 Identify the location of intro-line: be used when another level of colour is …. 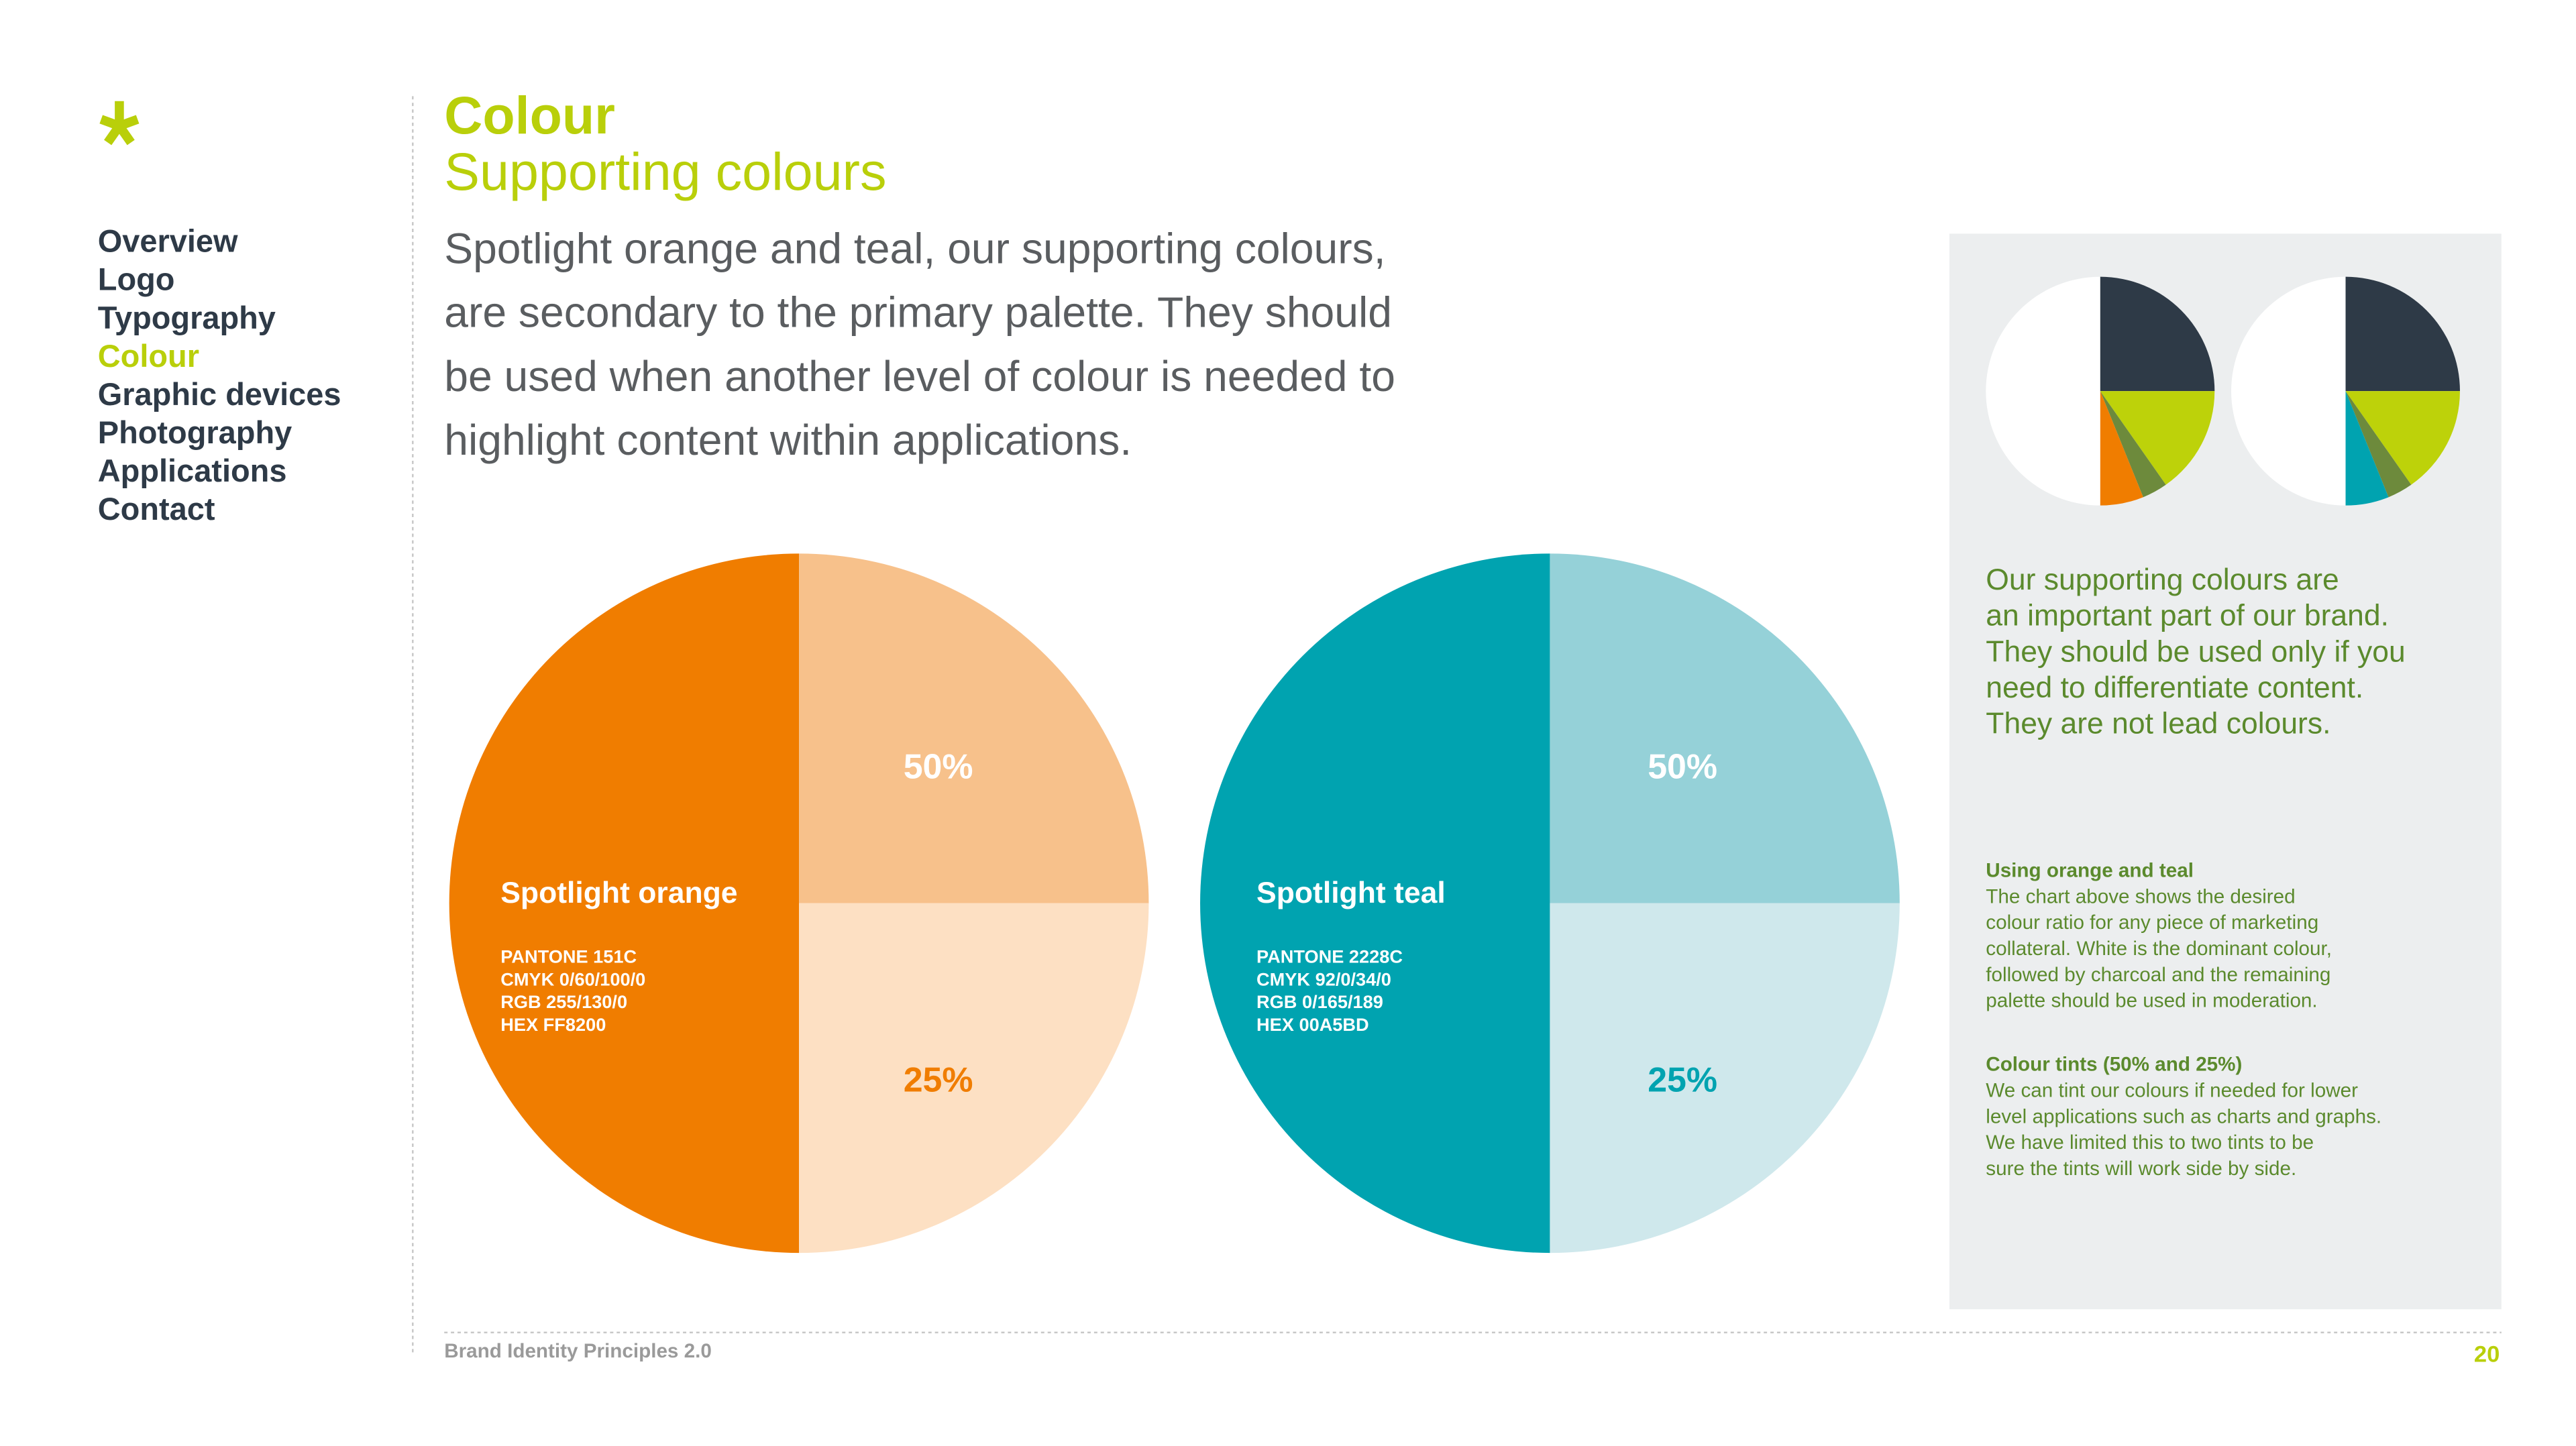
(919, 376).